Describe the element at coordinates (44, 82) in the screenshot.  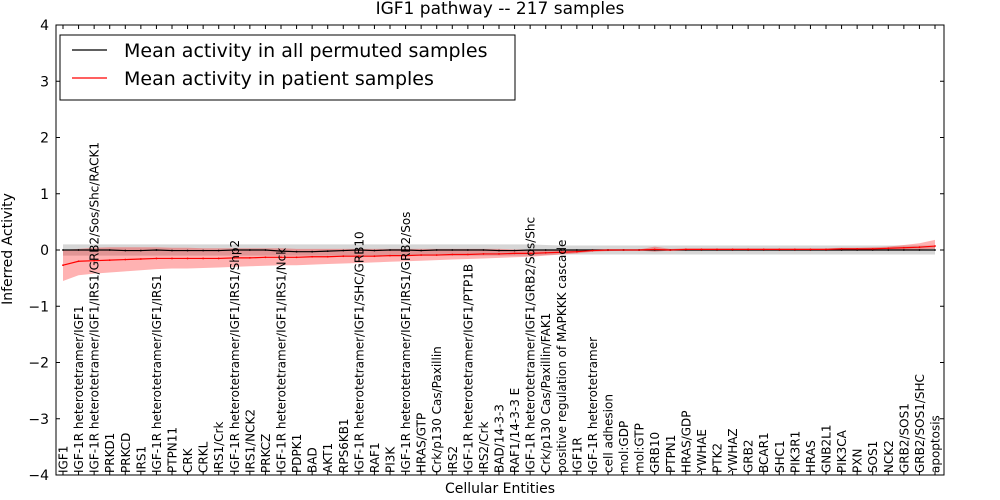
I see `y-tick-label: 3` at that location.